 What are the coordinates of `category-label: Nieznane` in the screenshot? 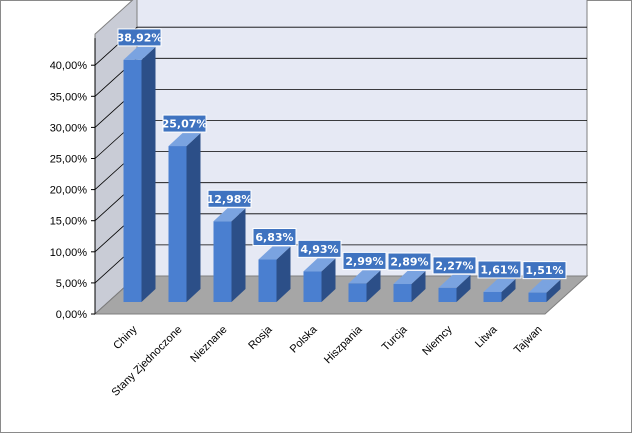 It's located at (208, 344).